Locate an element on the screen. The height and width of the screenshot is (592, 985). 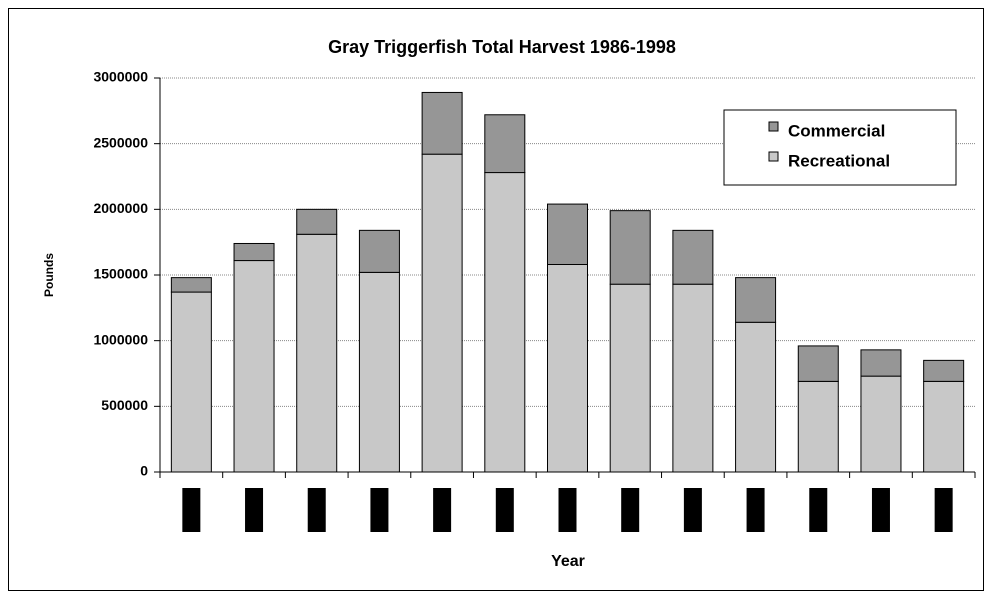
y-tick-label: 2000000 is located at coordinates (120, 208).